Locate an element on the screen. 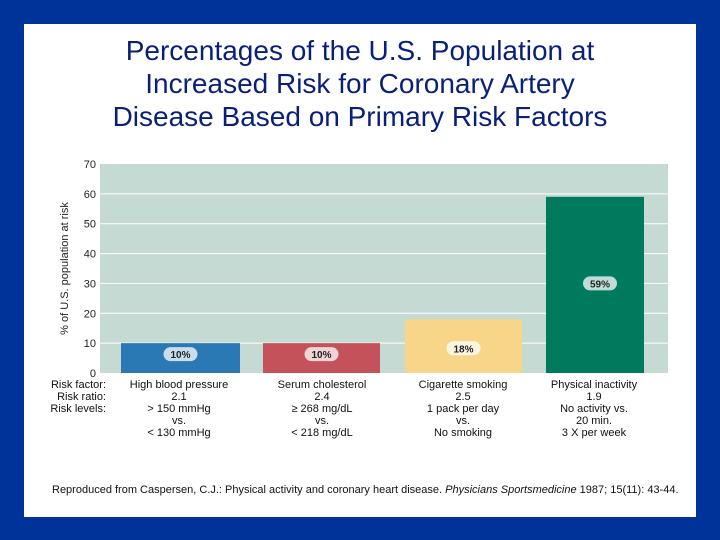 The image size is (720, 540). category-ratio: 1.9 is located at coordinates (594, 397).